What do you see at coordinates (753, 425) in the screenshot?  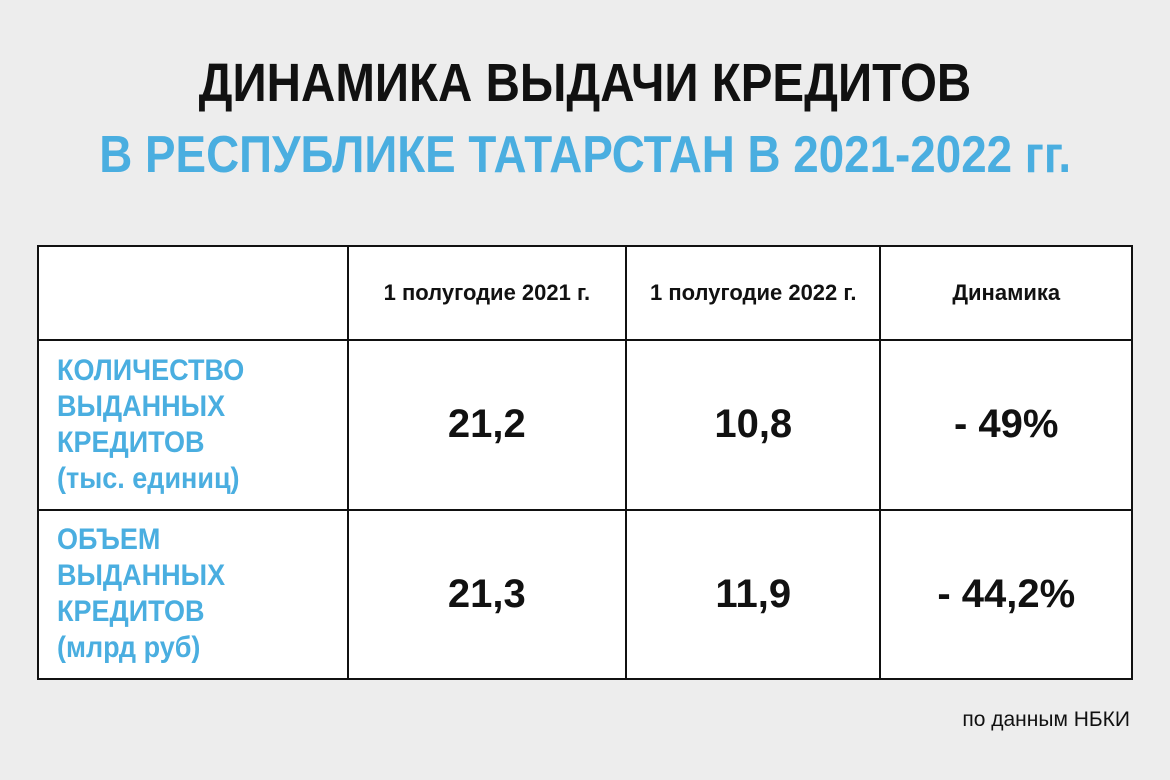 I see `value-cell: 10,8` at bounding box center [753, 425].